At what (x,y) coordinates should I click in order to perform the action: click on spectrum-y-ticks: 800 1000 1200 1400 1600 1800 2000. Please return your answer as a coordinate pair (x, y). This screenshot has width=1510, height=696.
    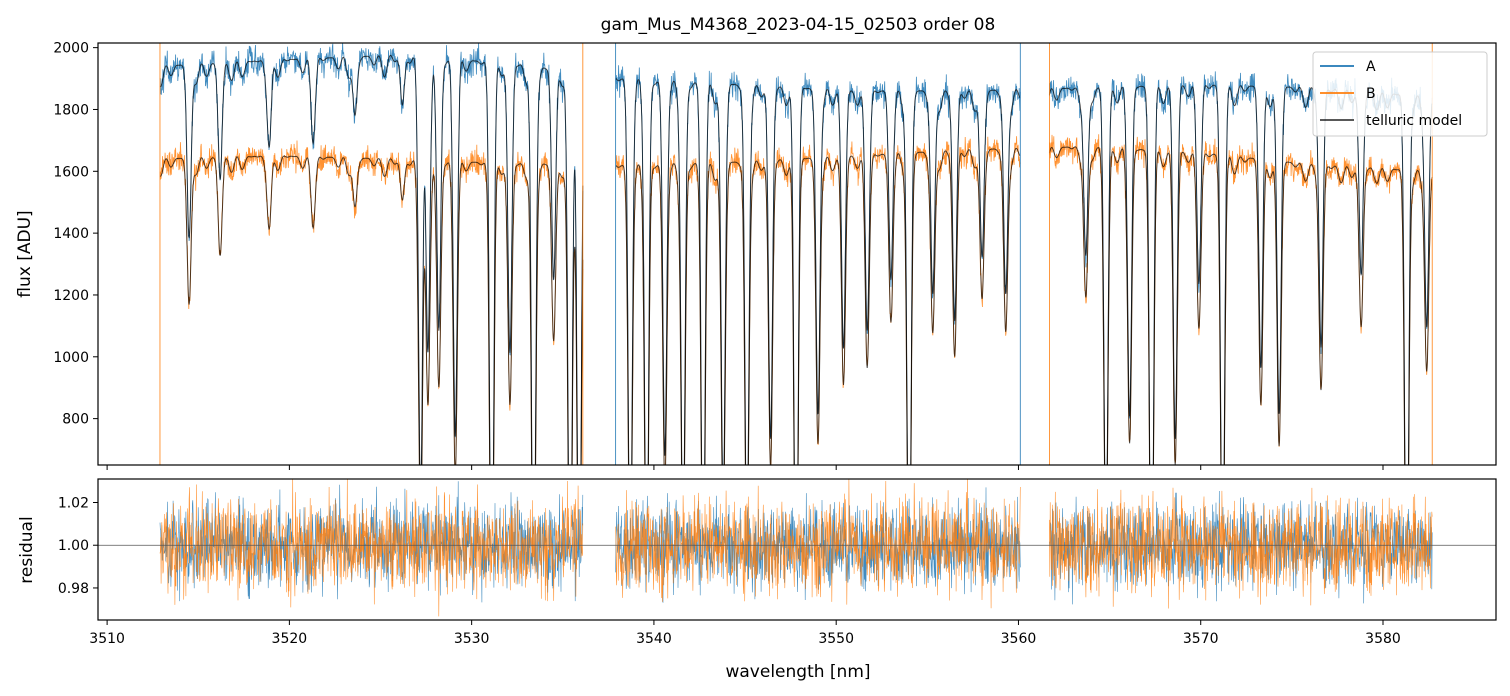
    Looking at the image, I should click on (75, 234).